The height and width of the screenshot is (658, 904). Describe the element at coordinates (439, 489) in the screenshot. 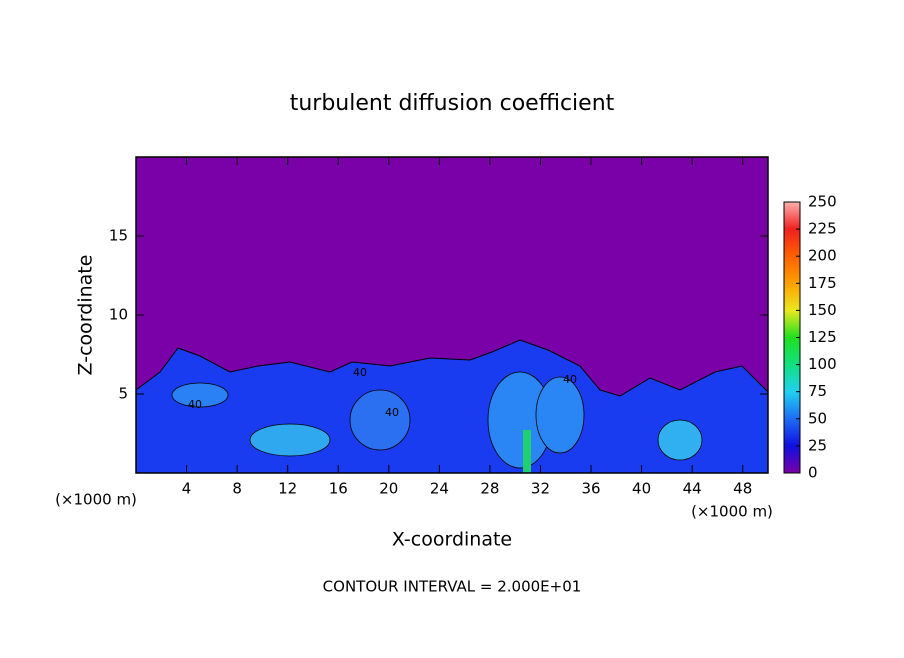

I see `x-tick-label: 24` at that location.